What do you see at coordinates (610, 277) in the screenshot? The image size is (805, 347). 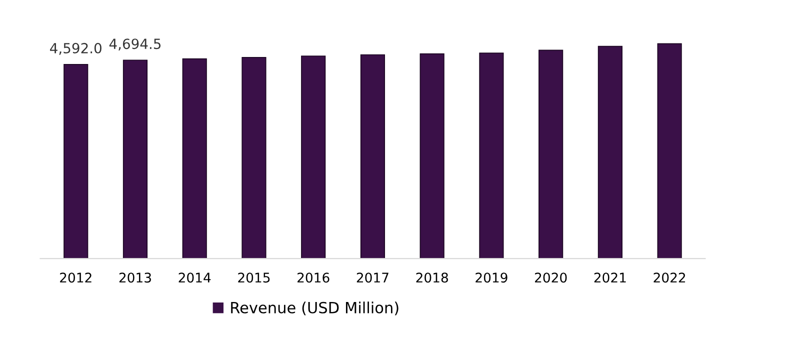 I see `x-tick-label: 2021` at bounding box center [610, 277].